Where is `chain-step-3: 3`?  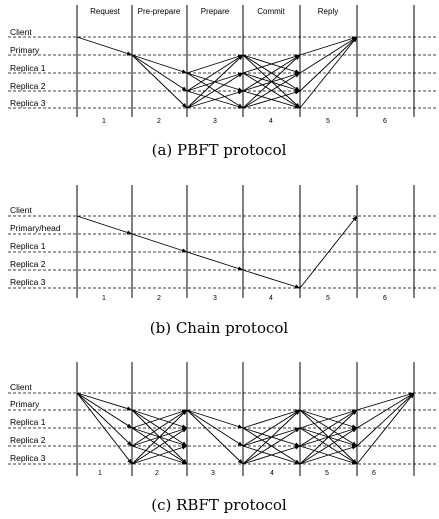 chain-step-3: 3 is located at coordinates (215, 298).